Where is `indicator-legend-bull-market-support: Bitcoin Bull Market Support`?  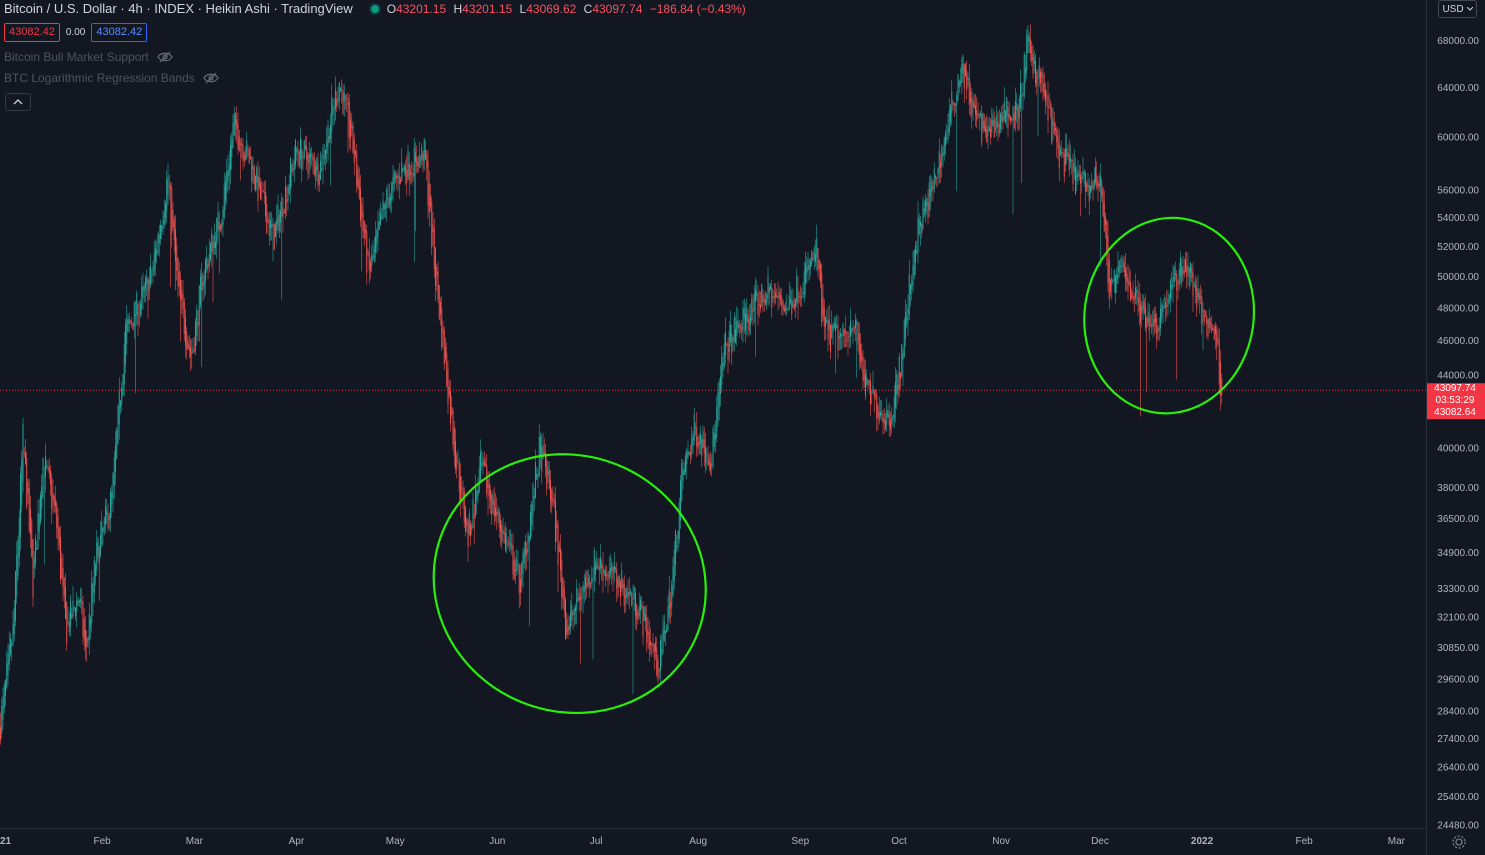 indicator-legend-bull-market-support: Bitcoin Bull Market Support is located at coordinates (88, 57).